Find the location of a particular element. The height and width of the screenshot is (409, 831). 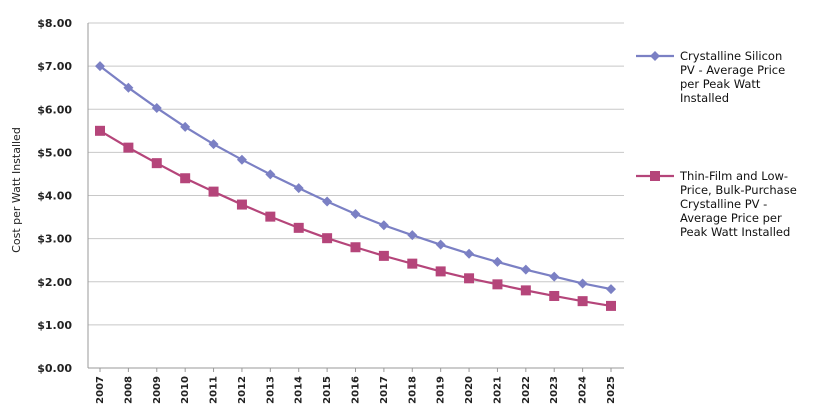

x-tick-label: 2010 is located at coordinates (185, 390).